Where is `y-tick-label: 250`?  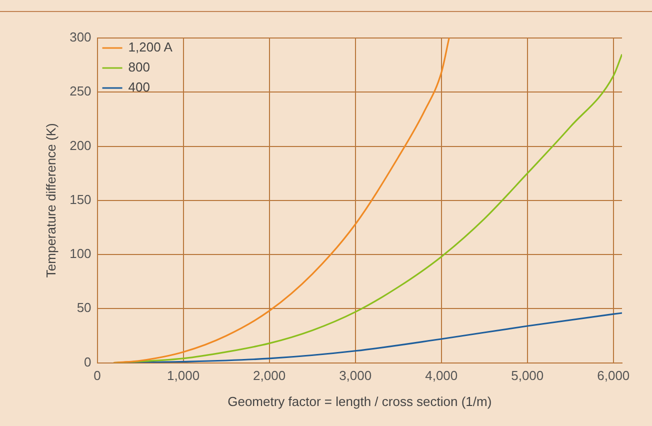
y-tick-label: 250 is located at coordinates (81, 91).